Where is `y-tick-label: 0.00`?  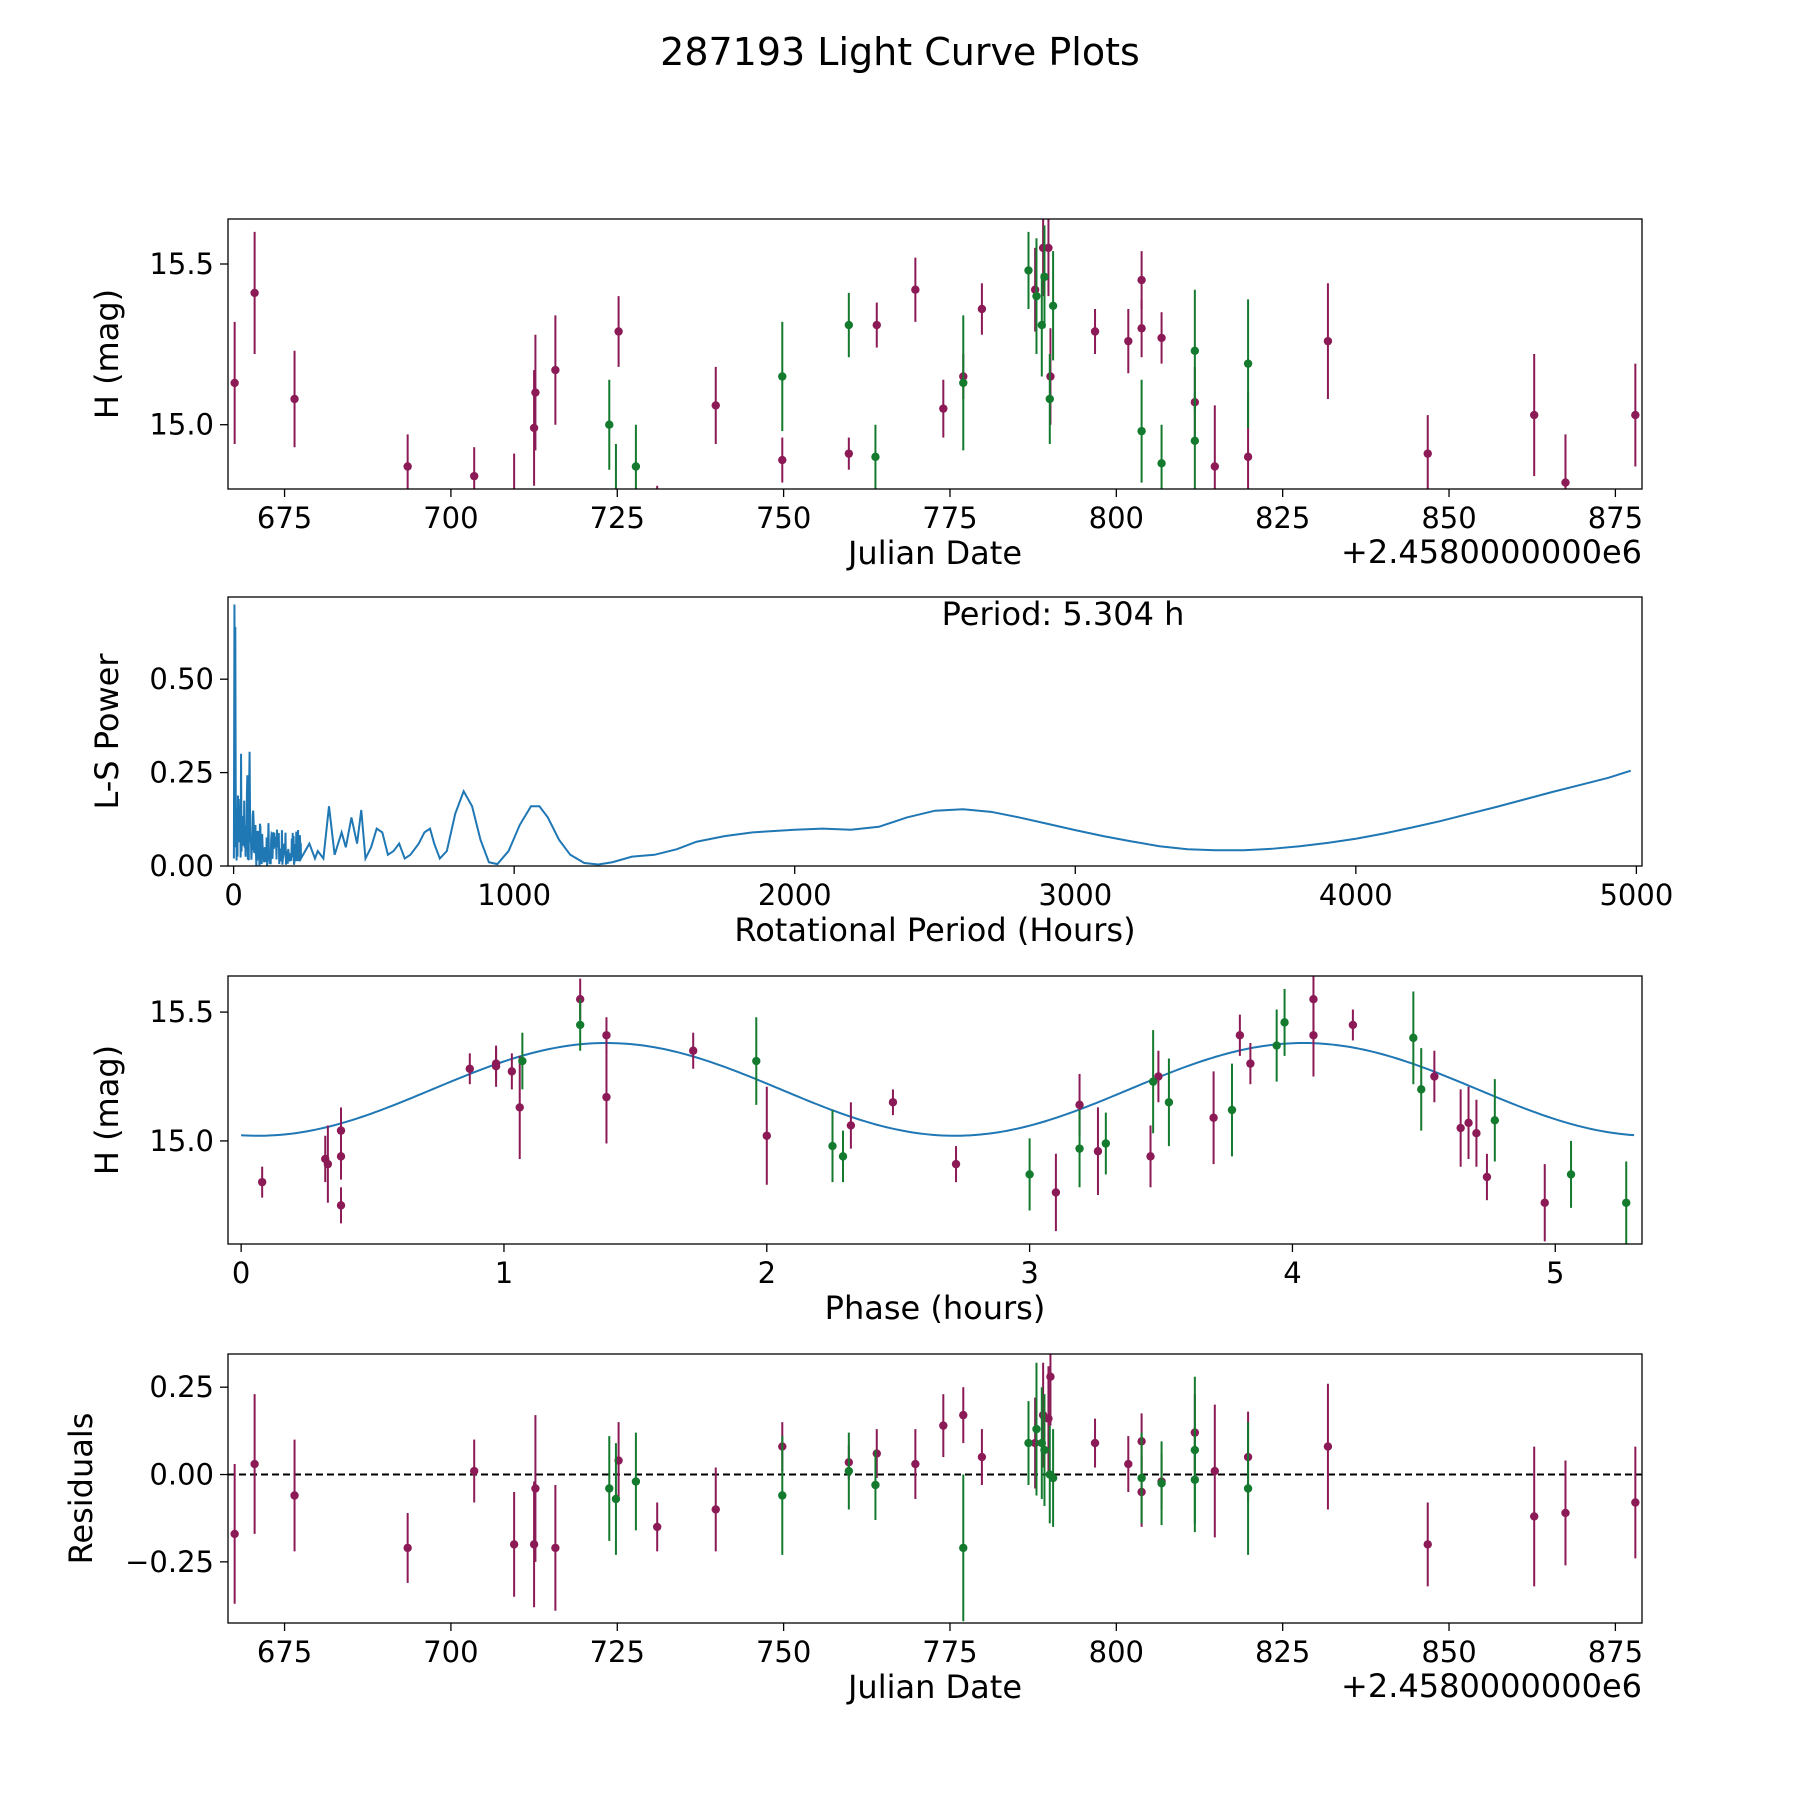
y-tick-label: 0.00 is located at coordinates (181, 1475).